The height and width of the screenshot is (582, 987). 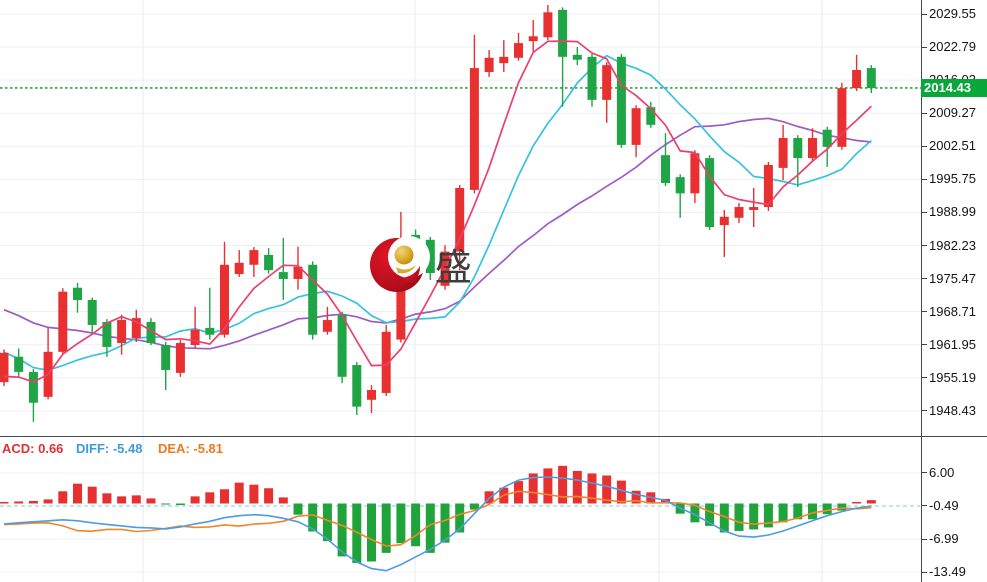 What do you see at coordinates (949, 311) in the screenshot?
I see `price-axis-label: 1968.71` at bounding box center [949, 311].